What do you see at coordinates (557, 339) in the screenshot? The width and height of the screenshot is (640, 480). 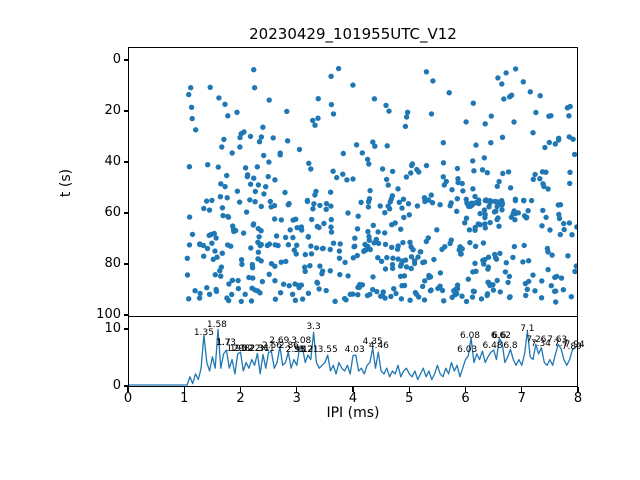 I see `peak-annotation: 7.63` at bounding box center [557, 339].